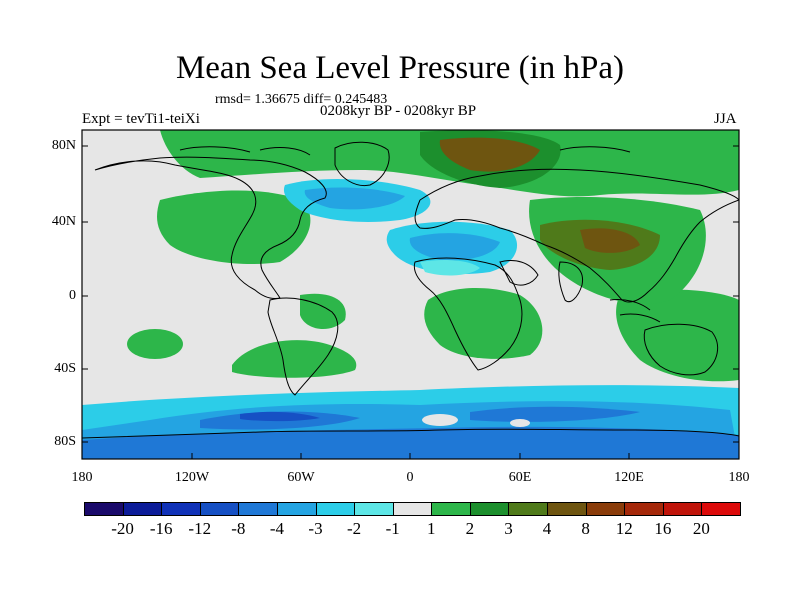 This screenshot has height=600, width=800. I want to click on colorbar-label: 8, so click(585, 528).